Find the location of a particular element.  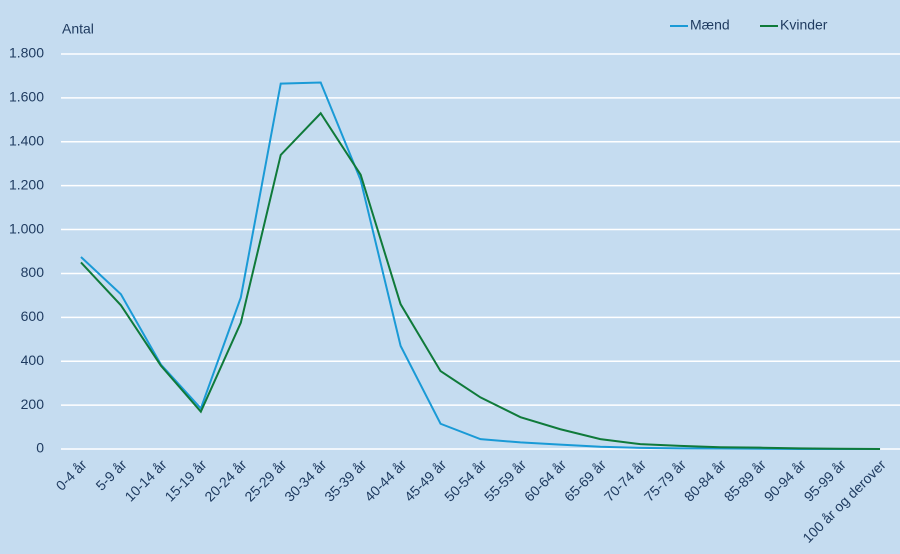

x-tick-label: 90-94 år is located at coordinates (785, 480).